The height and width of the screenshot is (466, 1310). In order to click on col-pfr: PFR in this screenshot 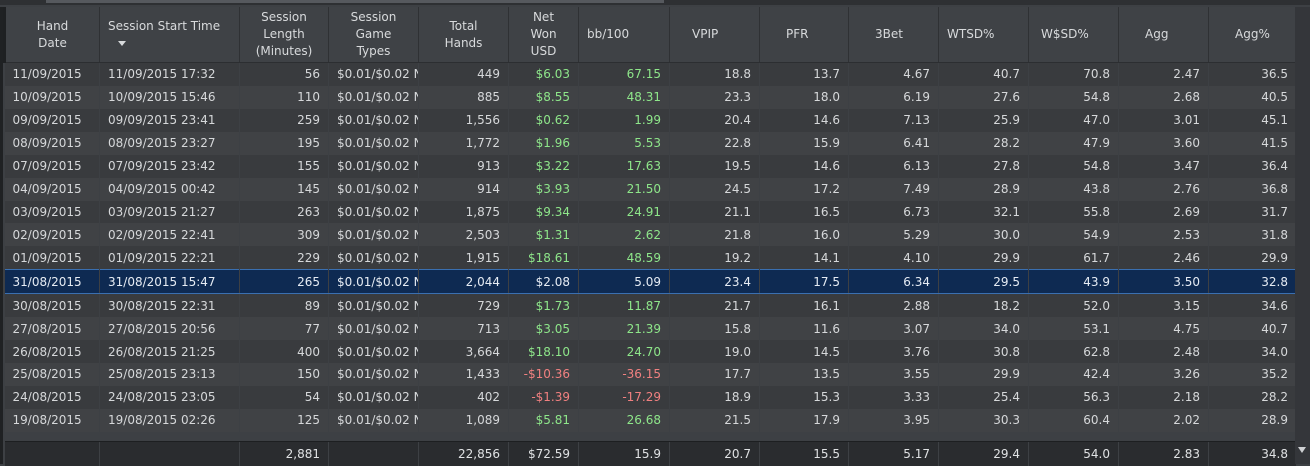, I will do `click(804, 35)`.